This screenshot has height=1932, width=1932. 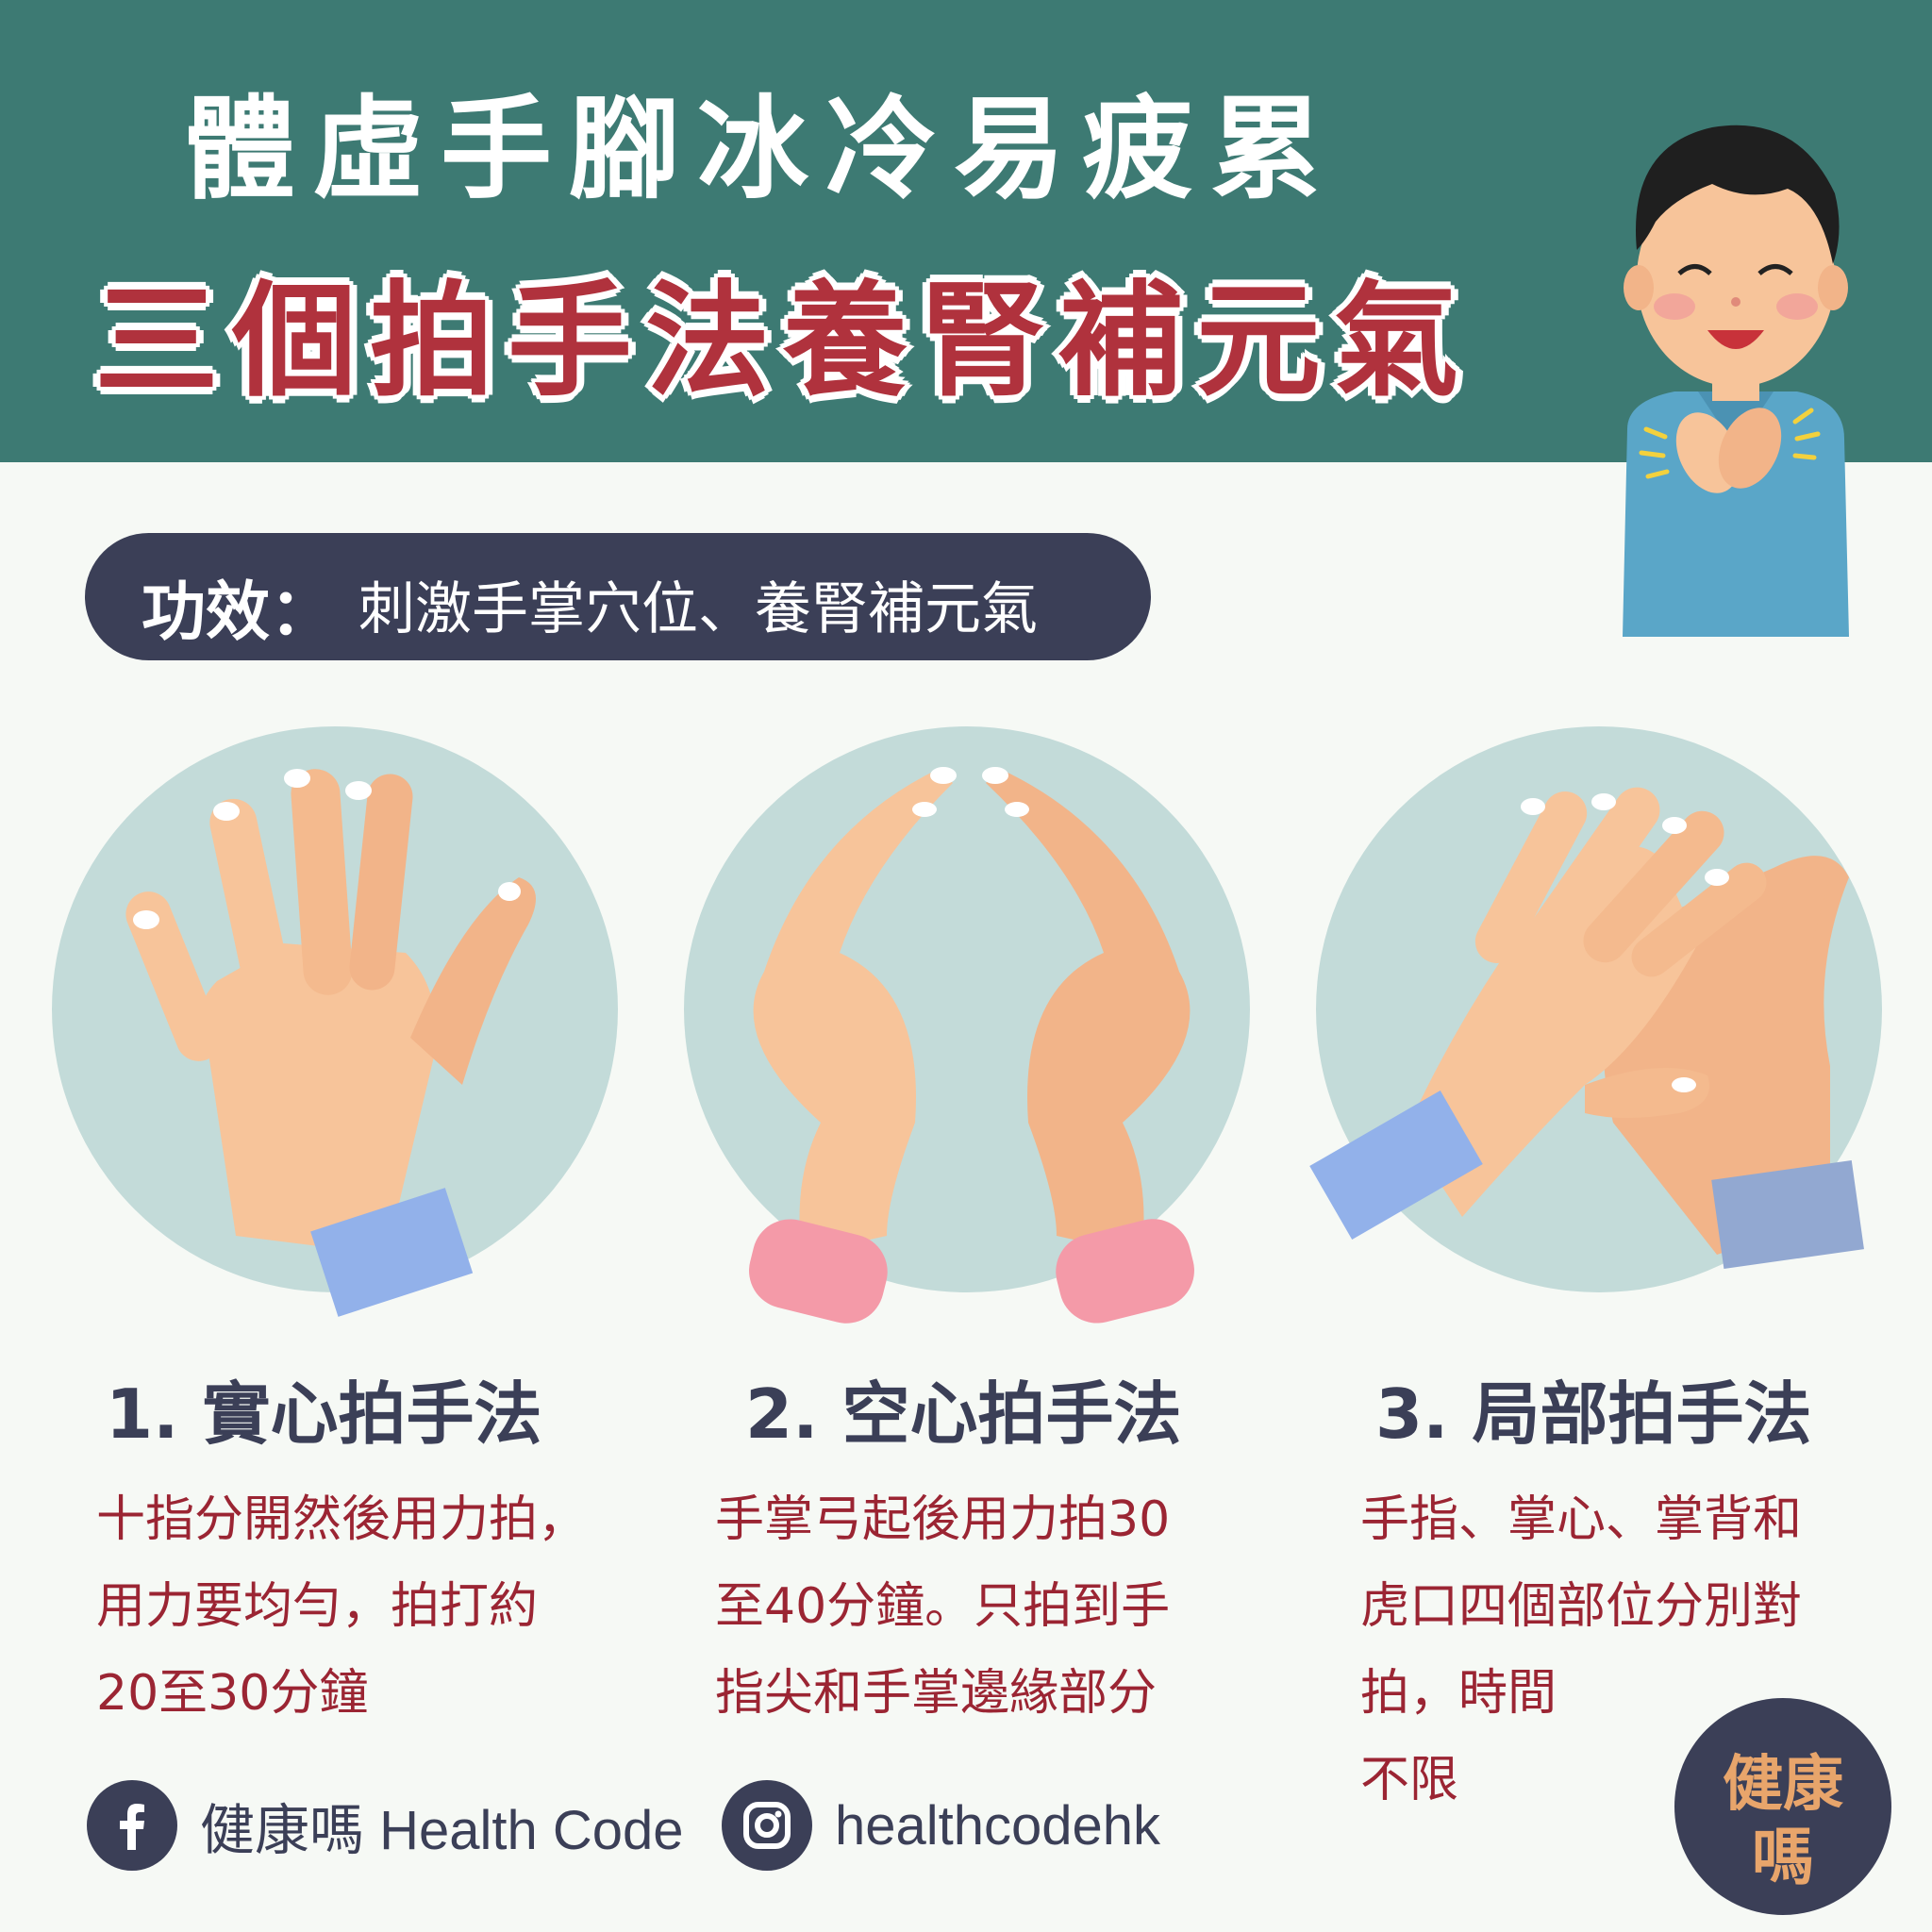 I want to click on method-3-line-1: 手指、掌心、掌背和, so click(x=1581, y=1520).